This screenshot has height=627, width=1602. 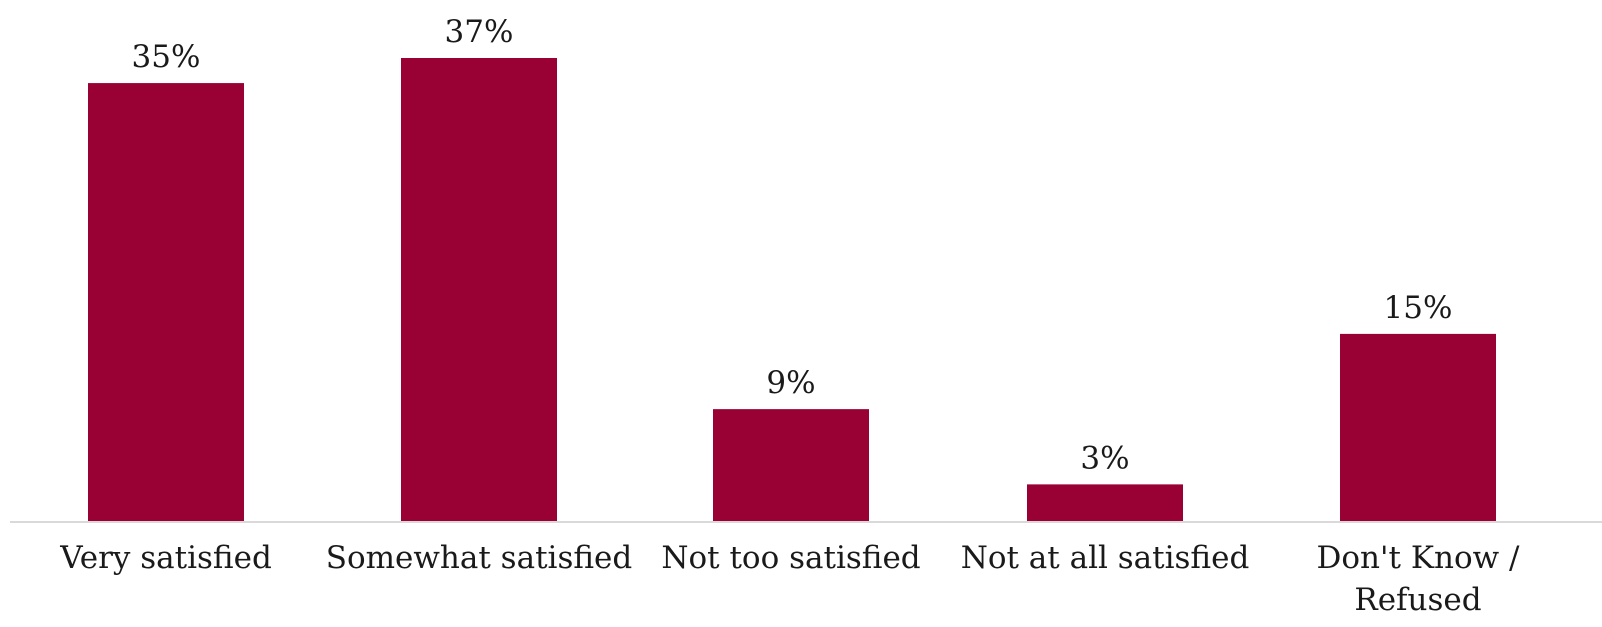 I want to click on category-label-0: Very satisfied, so click(x=165, y=558).